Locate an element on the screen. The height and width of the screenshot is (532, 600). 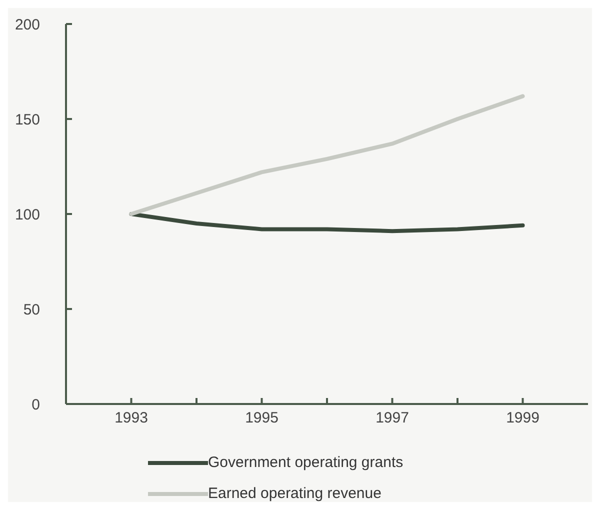
line-series is located at coordinates (327, 223).